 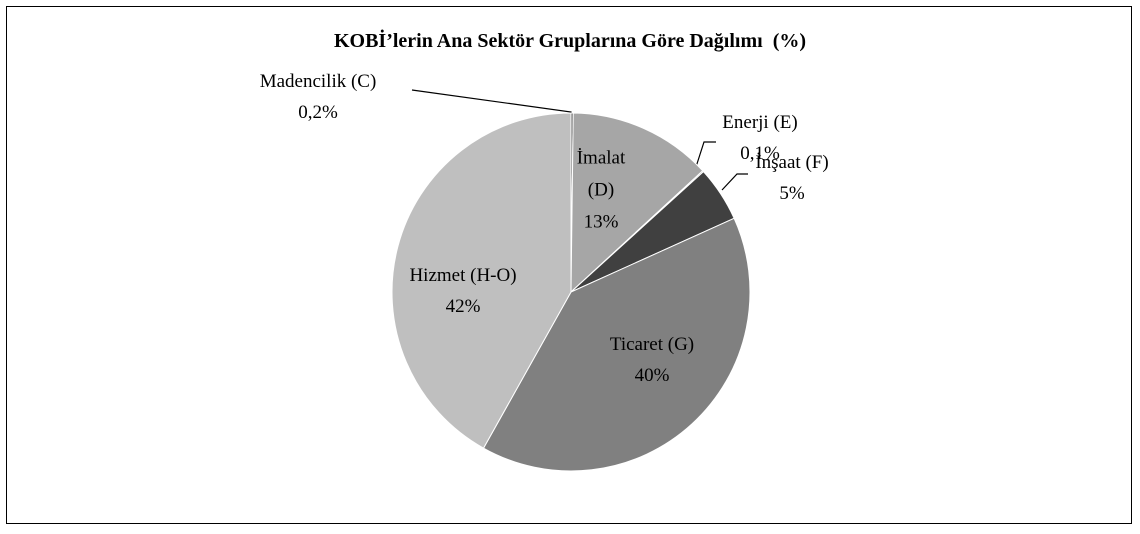 What do you see at coordinates (652, 360) in the screenshot?
I see `slice-label: Ticaret (G) 40%` at bounding box center [652, 360].